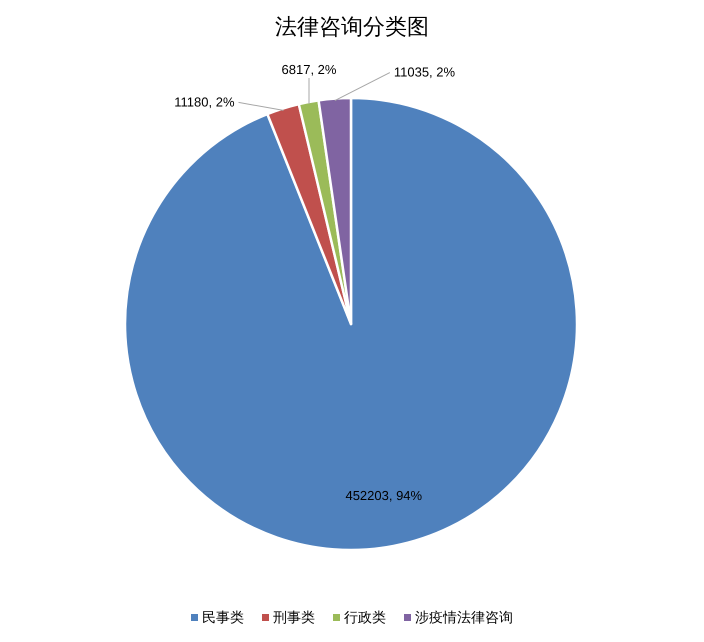  I want to click on data-label: 452203, 94%, so click(384, 495).